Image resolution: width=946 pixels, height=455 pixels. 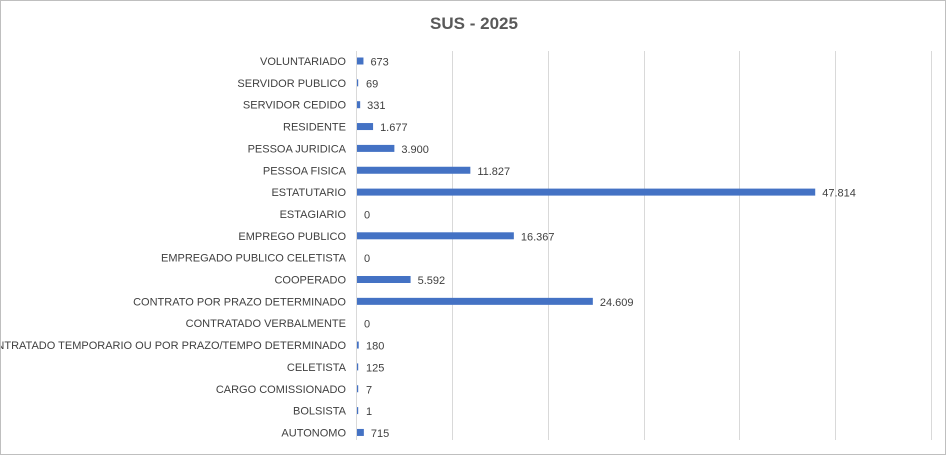 I want to click on category-label: CONTRATO POR PRAZO DETERMINADO, so click(x=239, y=302).